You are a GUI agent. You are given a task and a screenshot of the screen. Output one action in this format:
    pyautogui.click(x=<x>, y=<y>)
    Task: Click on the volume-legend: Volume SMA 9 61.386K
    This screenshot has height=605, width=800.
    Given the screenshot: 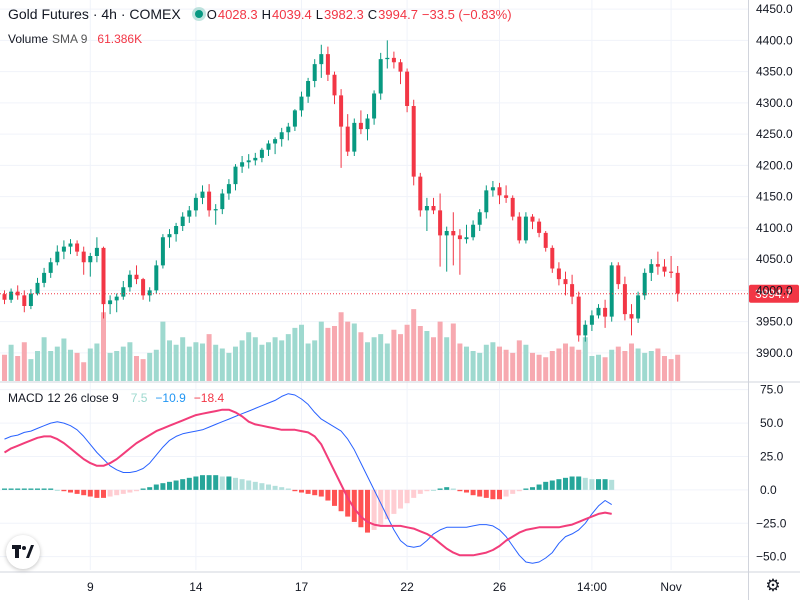 What is the action you would take?
    pyautogui.click(x=77, y=39)
    